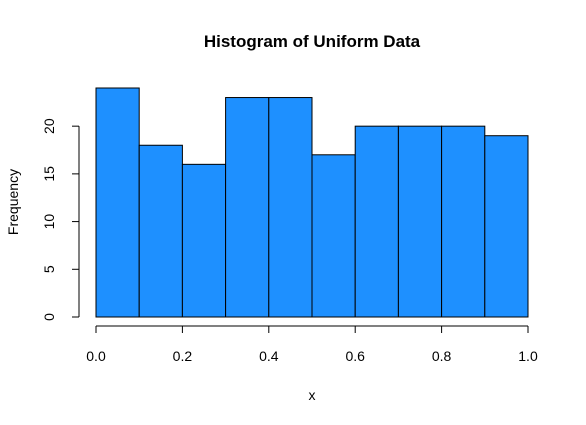 This screenshot has height=425, width=586. Describe the element at coordinates (60, 219) in the screenshot. I see `y-axis: 0 5 10 15 20` at that location.